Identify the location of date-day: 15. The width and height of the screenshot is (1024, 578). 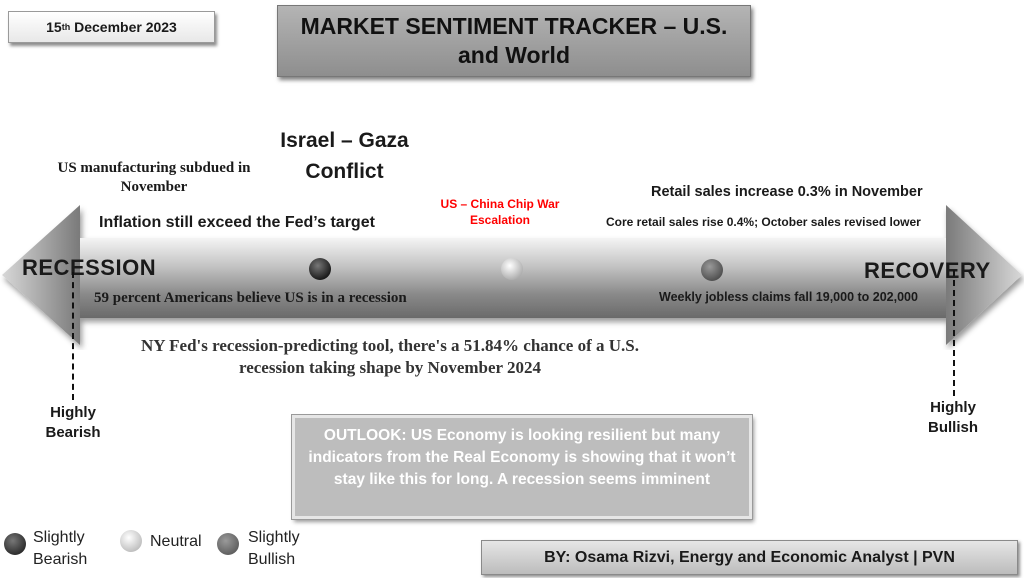
(54, 27).